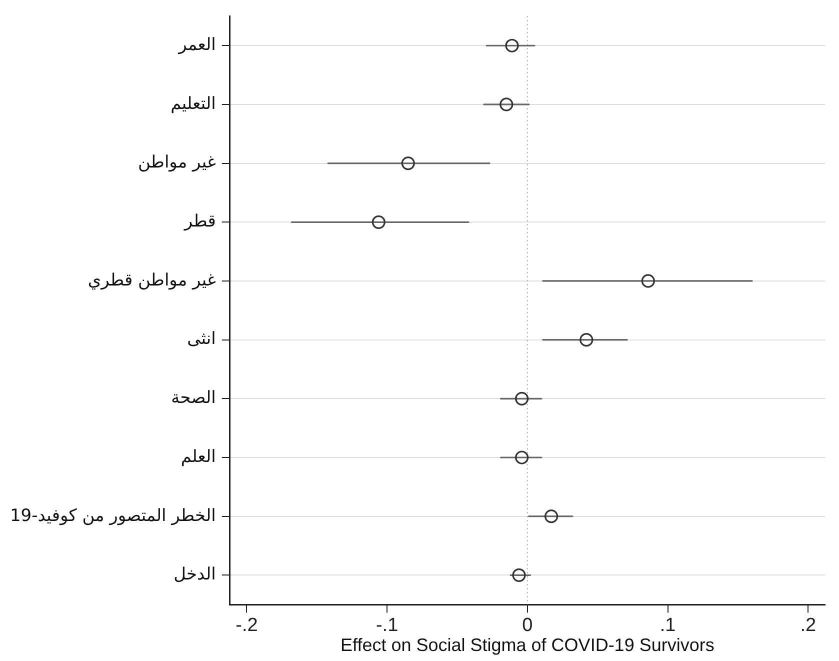 The image size is (839, 661). I want to click on y-tick-label: العلم, so click(198, 456).